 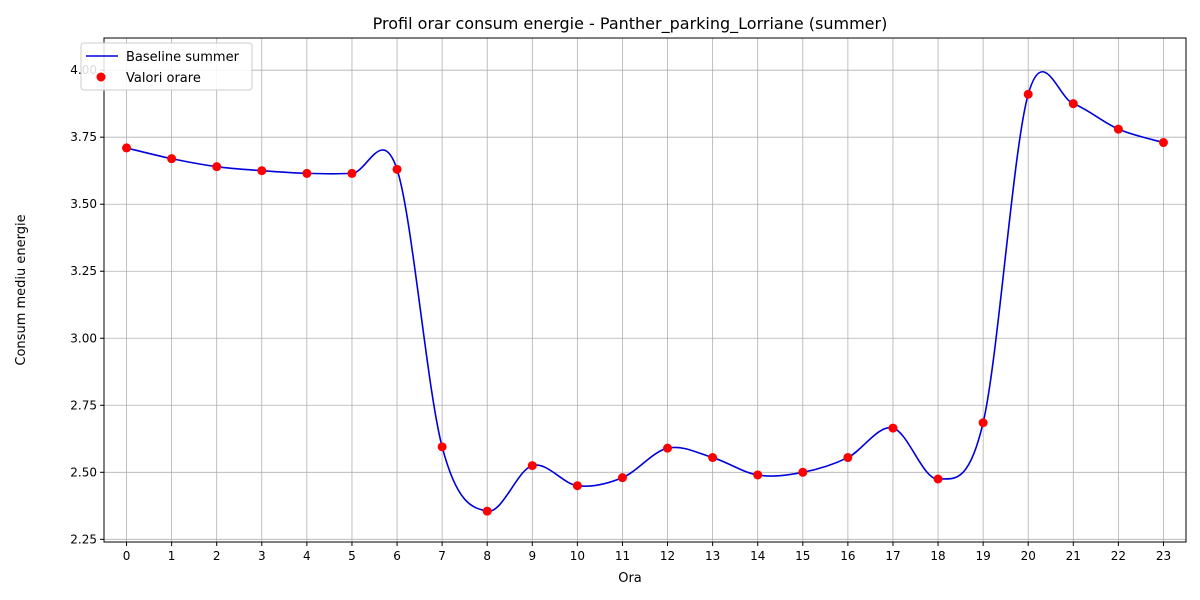 What do you see at coordinates (1163, 556) in the screenshot?
I see `x-tick-label: 23` at bounding box center [1163, 556].